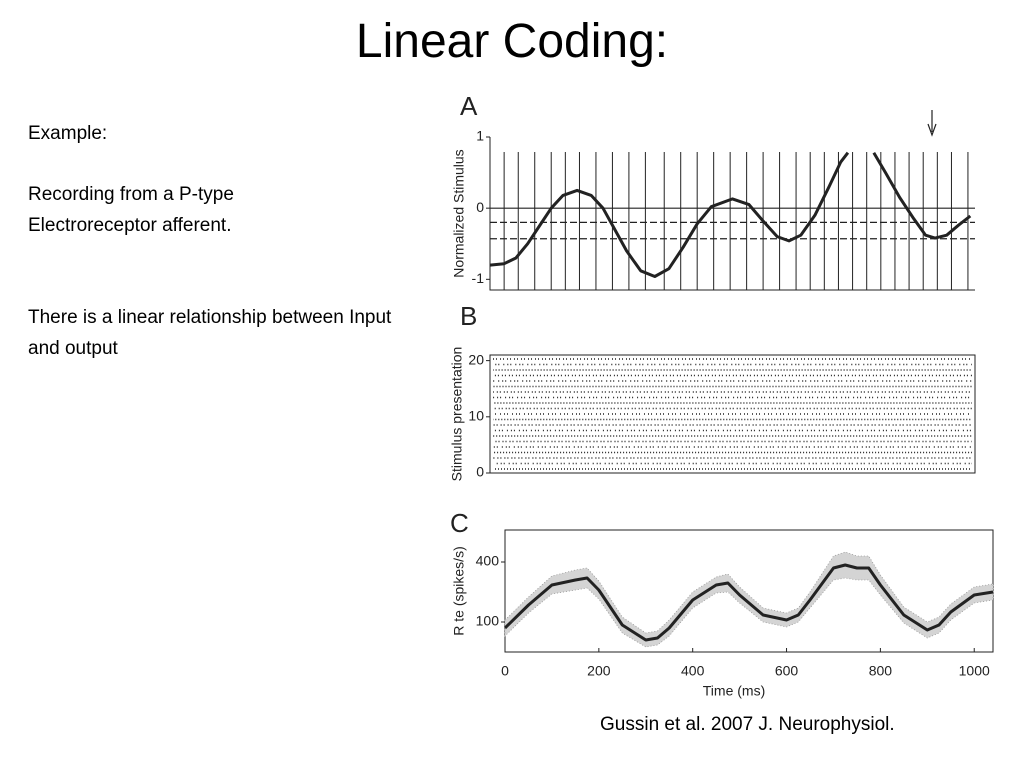 The width and height of the screenshot is (1024, 768). I want to click on body-text: Example:, so click(68, 133).